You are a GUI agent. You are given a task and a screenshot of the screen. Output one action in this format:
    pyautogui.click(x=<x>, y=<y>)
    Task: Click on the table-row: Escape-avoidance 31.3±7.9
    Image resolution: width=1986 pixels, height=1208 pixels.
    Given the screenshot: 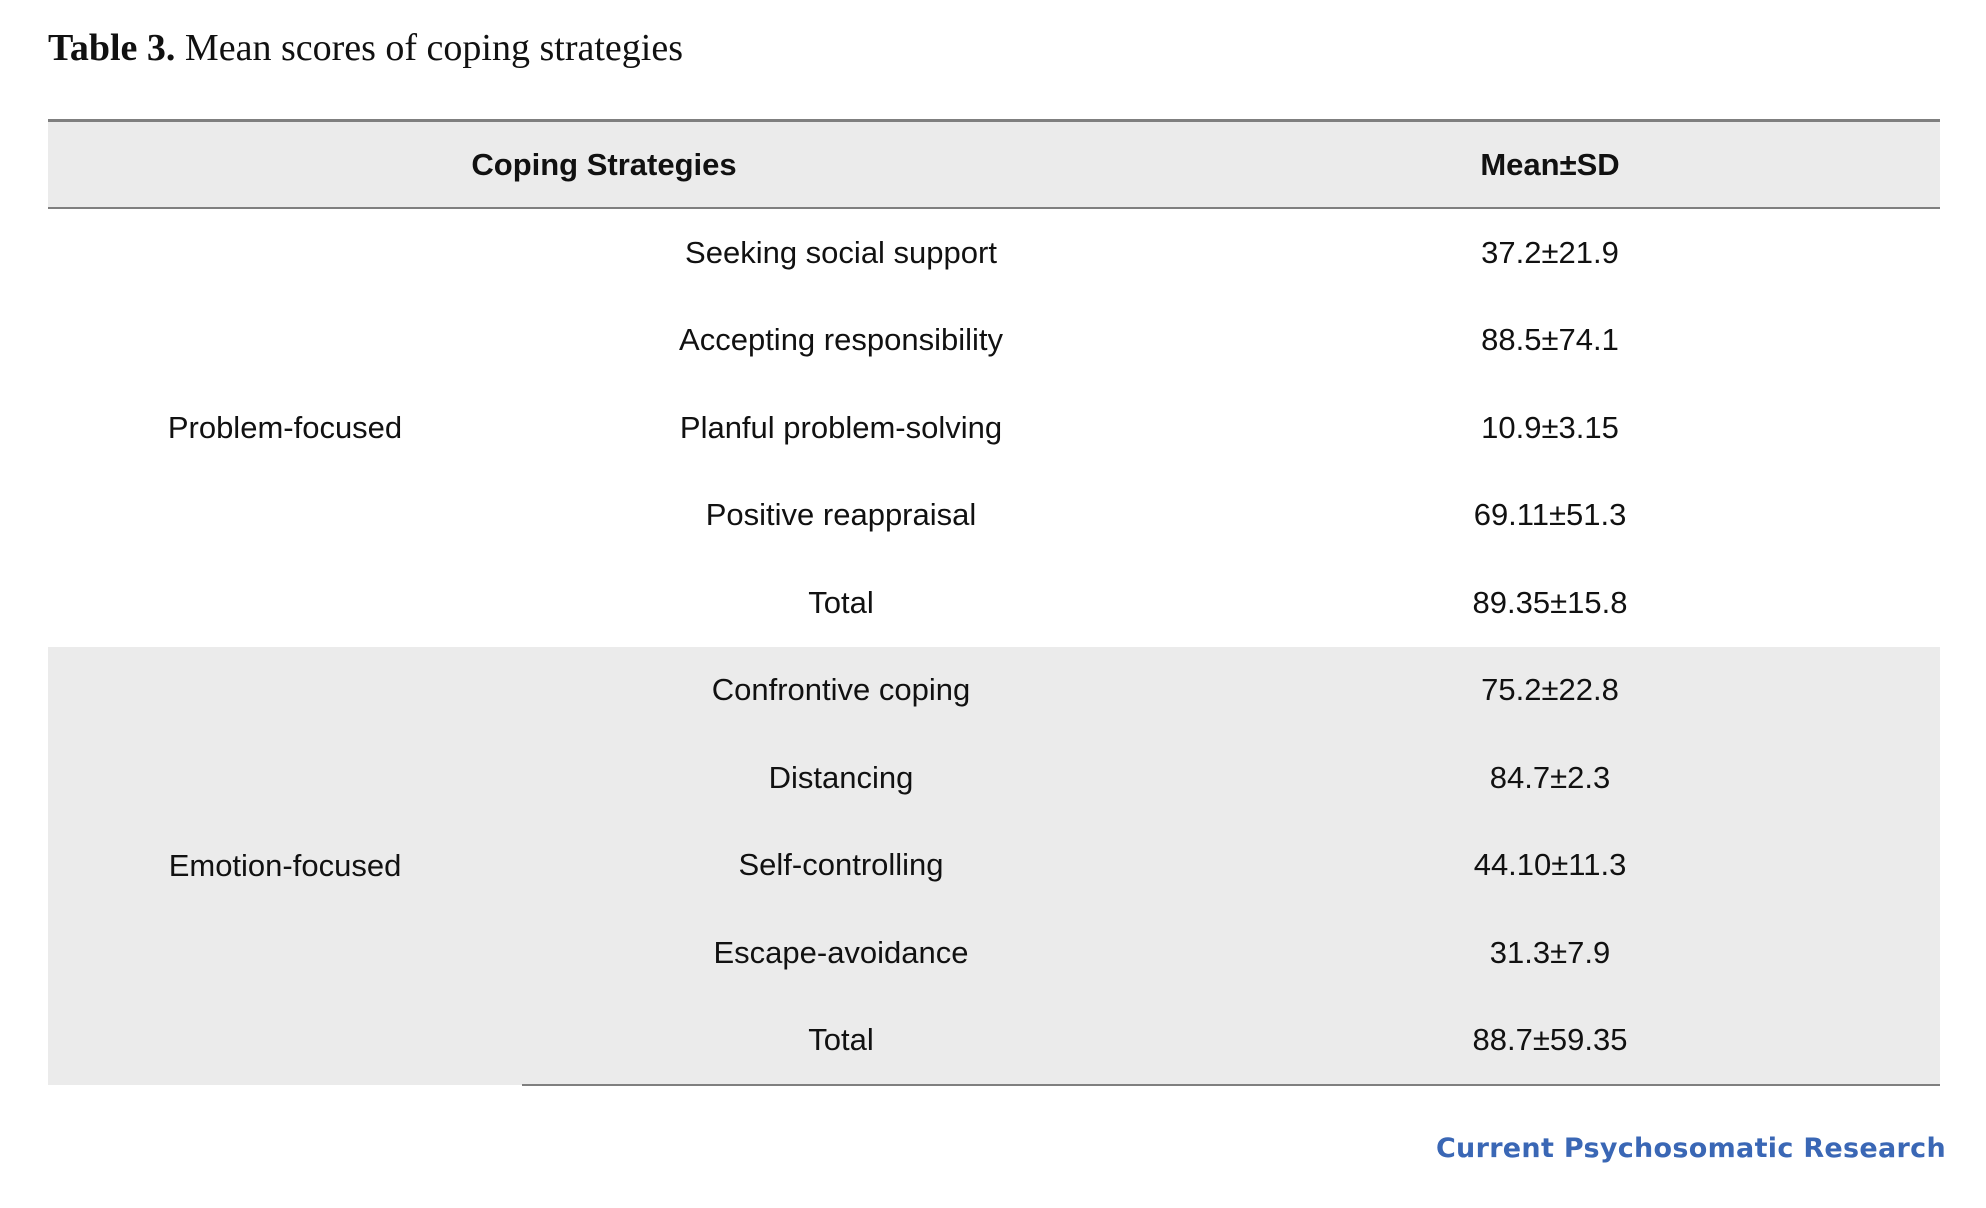 What is the action you would take?
    pyautogui.click(x=994, y=953)
    